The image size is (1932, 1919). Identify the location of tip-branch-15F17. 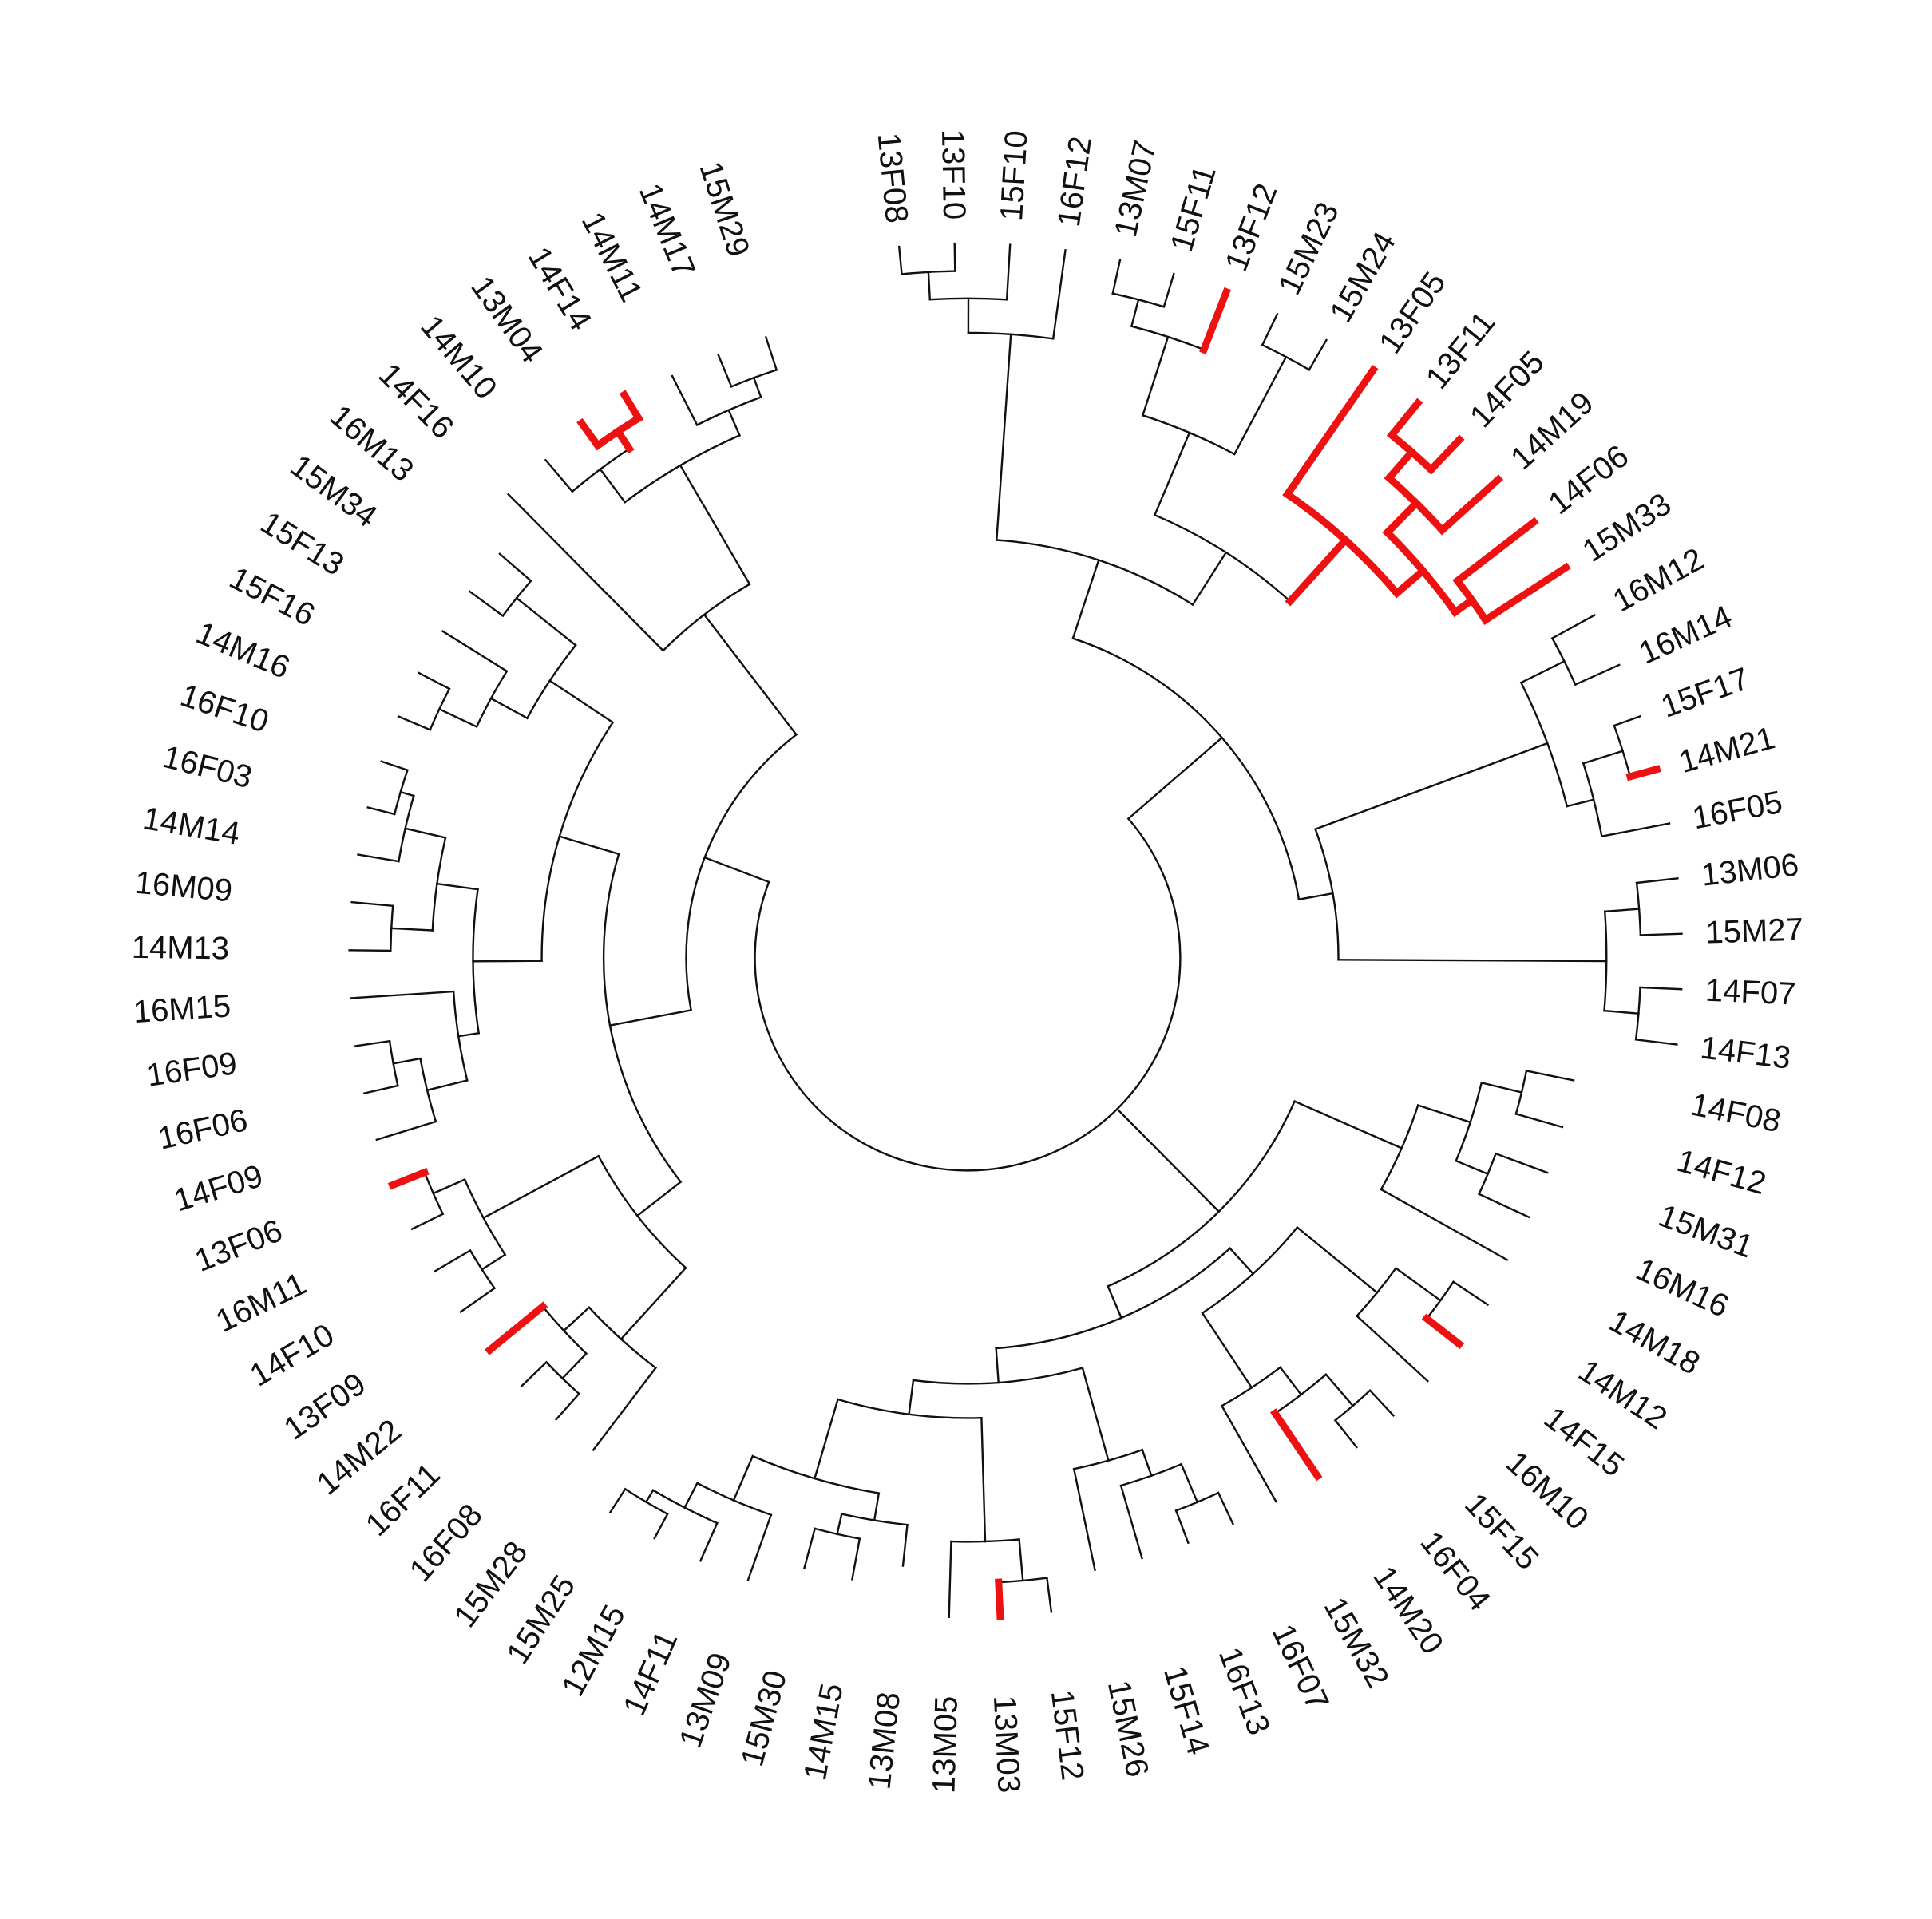
(1627, 720).